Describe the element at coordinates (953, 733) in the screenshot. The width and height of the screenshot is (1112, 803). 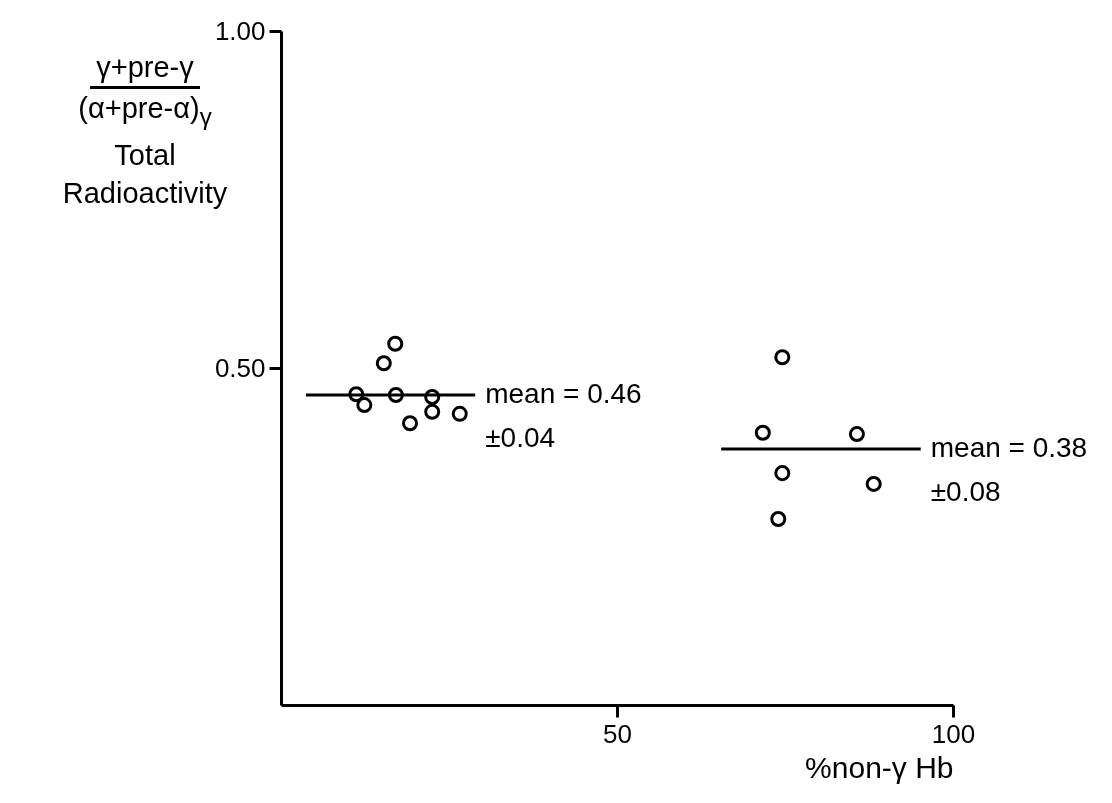
I see `x-tick-label: 100` at that location.